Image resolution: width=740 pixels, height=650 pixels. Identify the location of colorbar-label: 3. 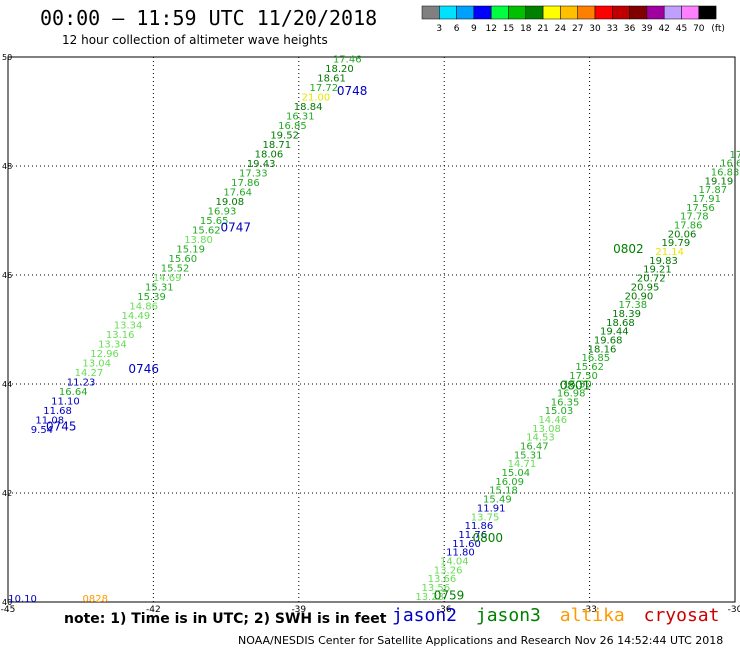
(439, 29).